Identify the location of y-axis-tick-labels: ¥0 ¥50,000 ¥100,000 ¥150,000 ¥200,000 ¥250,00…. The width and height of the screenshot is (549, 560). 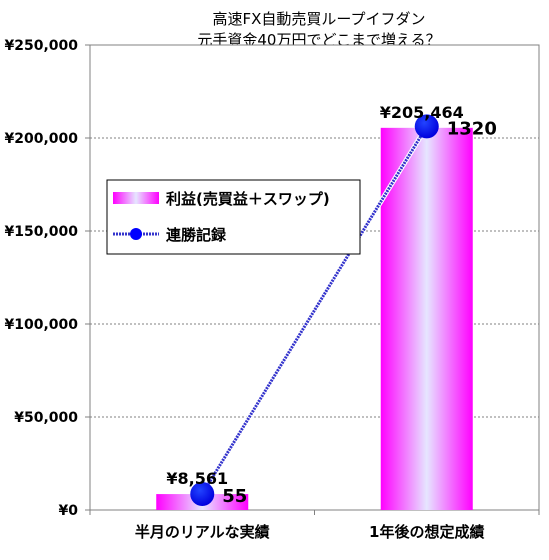
(41, 278).